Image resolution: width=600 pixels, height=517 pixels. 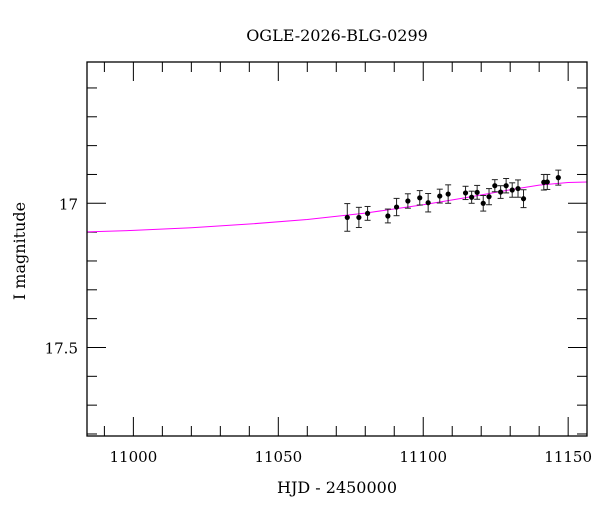 I want to click on x-tick-label: 11000, so click(x=134, y=457).